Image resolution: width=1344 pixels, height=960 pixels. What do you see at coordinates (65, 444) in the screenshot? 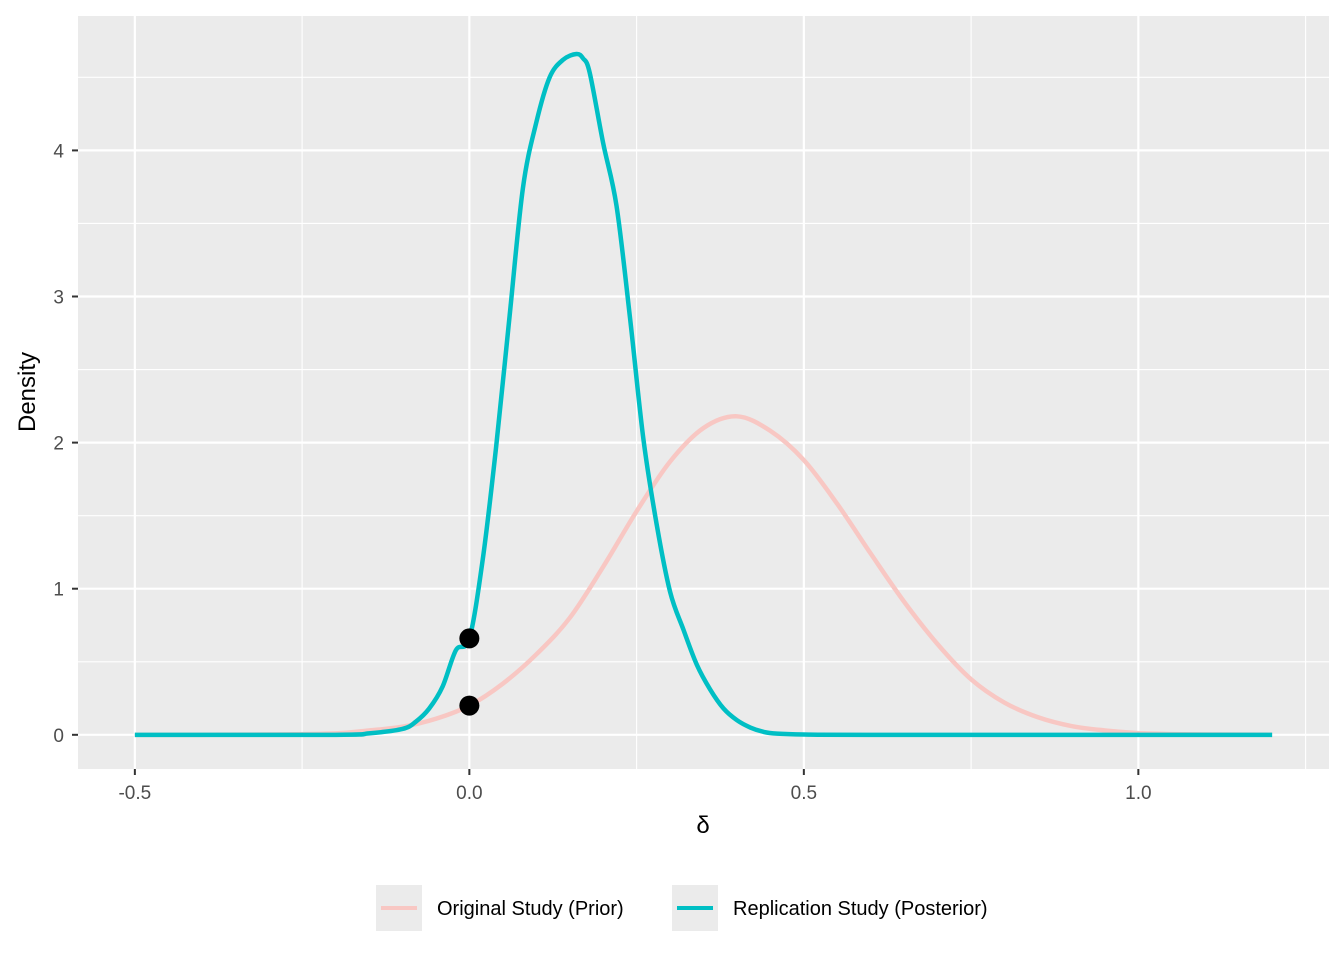
I see `y-axis: 0 1 2 3 4` at bounding box center [65, 444].